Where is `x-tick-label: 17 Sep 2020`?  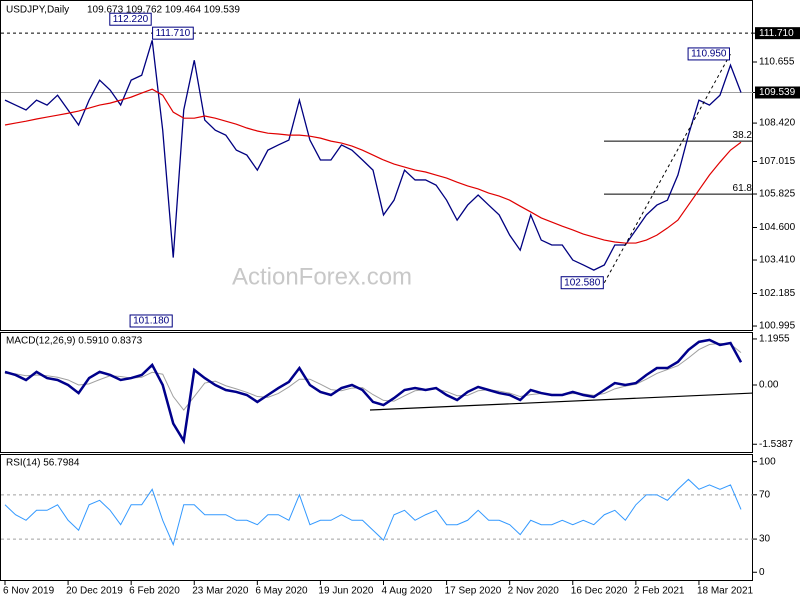
x-tick-label: 17 Sep 2020 is located at coordinates (473, 591).